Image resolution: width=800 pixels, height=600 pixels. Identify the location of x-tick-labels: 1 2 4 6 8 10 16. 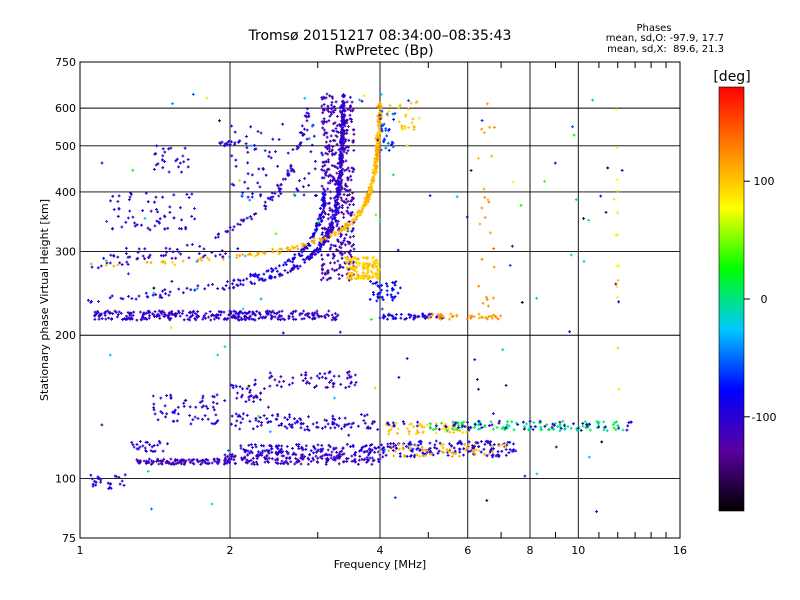
(382, 550).